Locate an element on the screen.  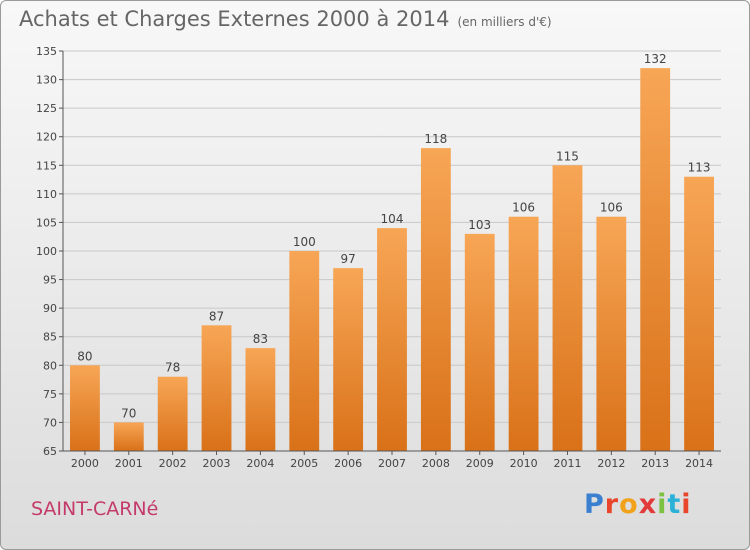
y-tick-label: 65 is located at coordinates (50, 451).